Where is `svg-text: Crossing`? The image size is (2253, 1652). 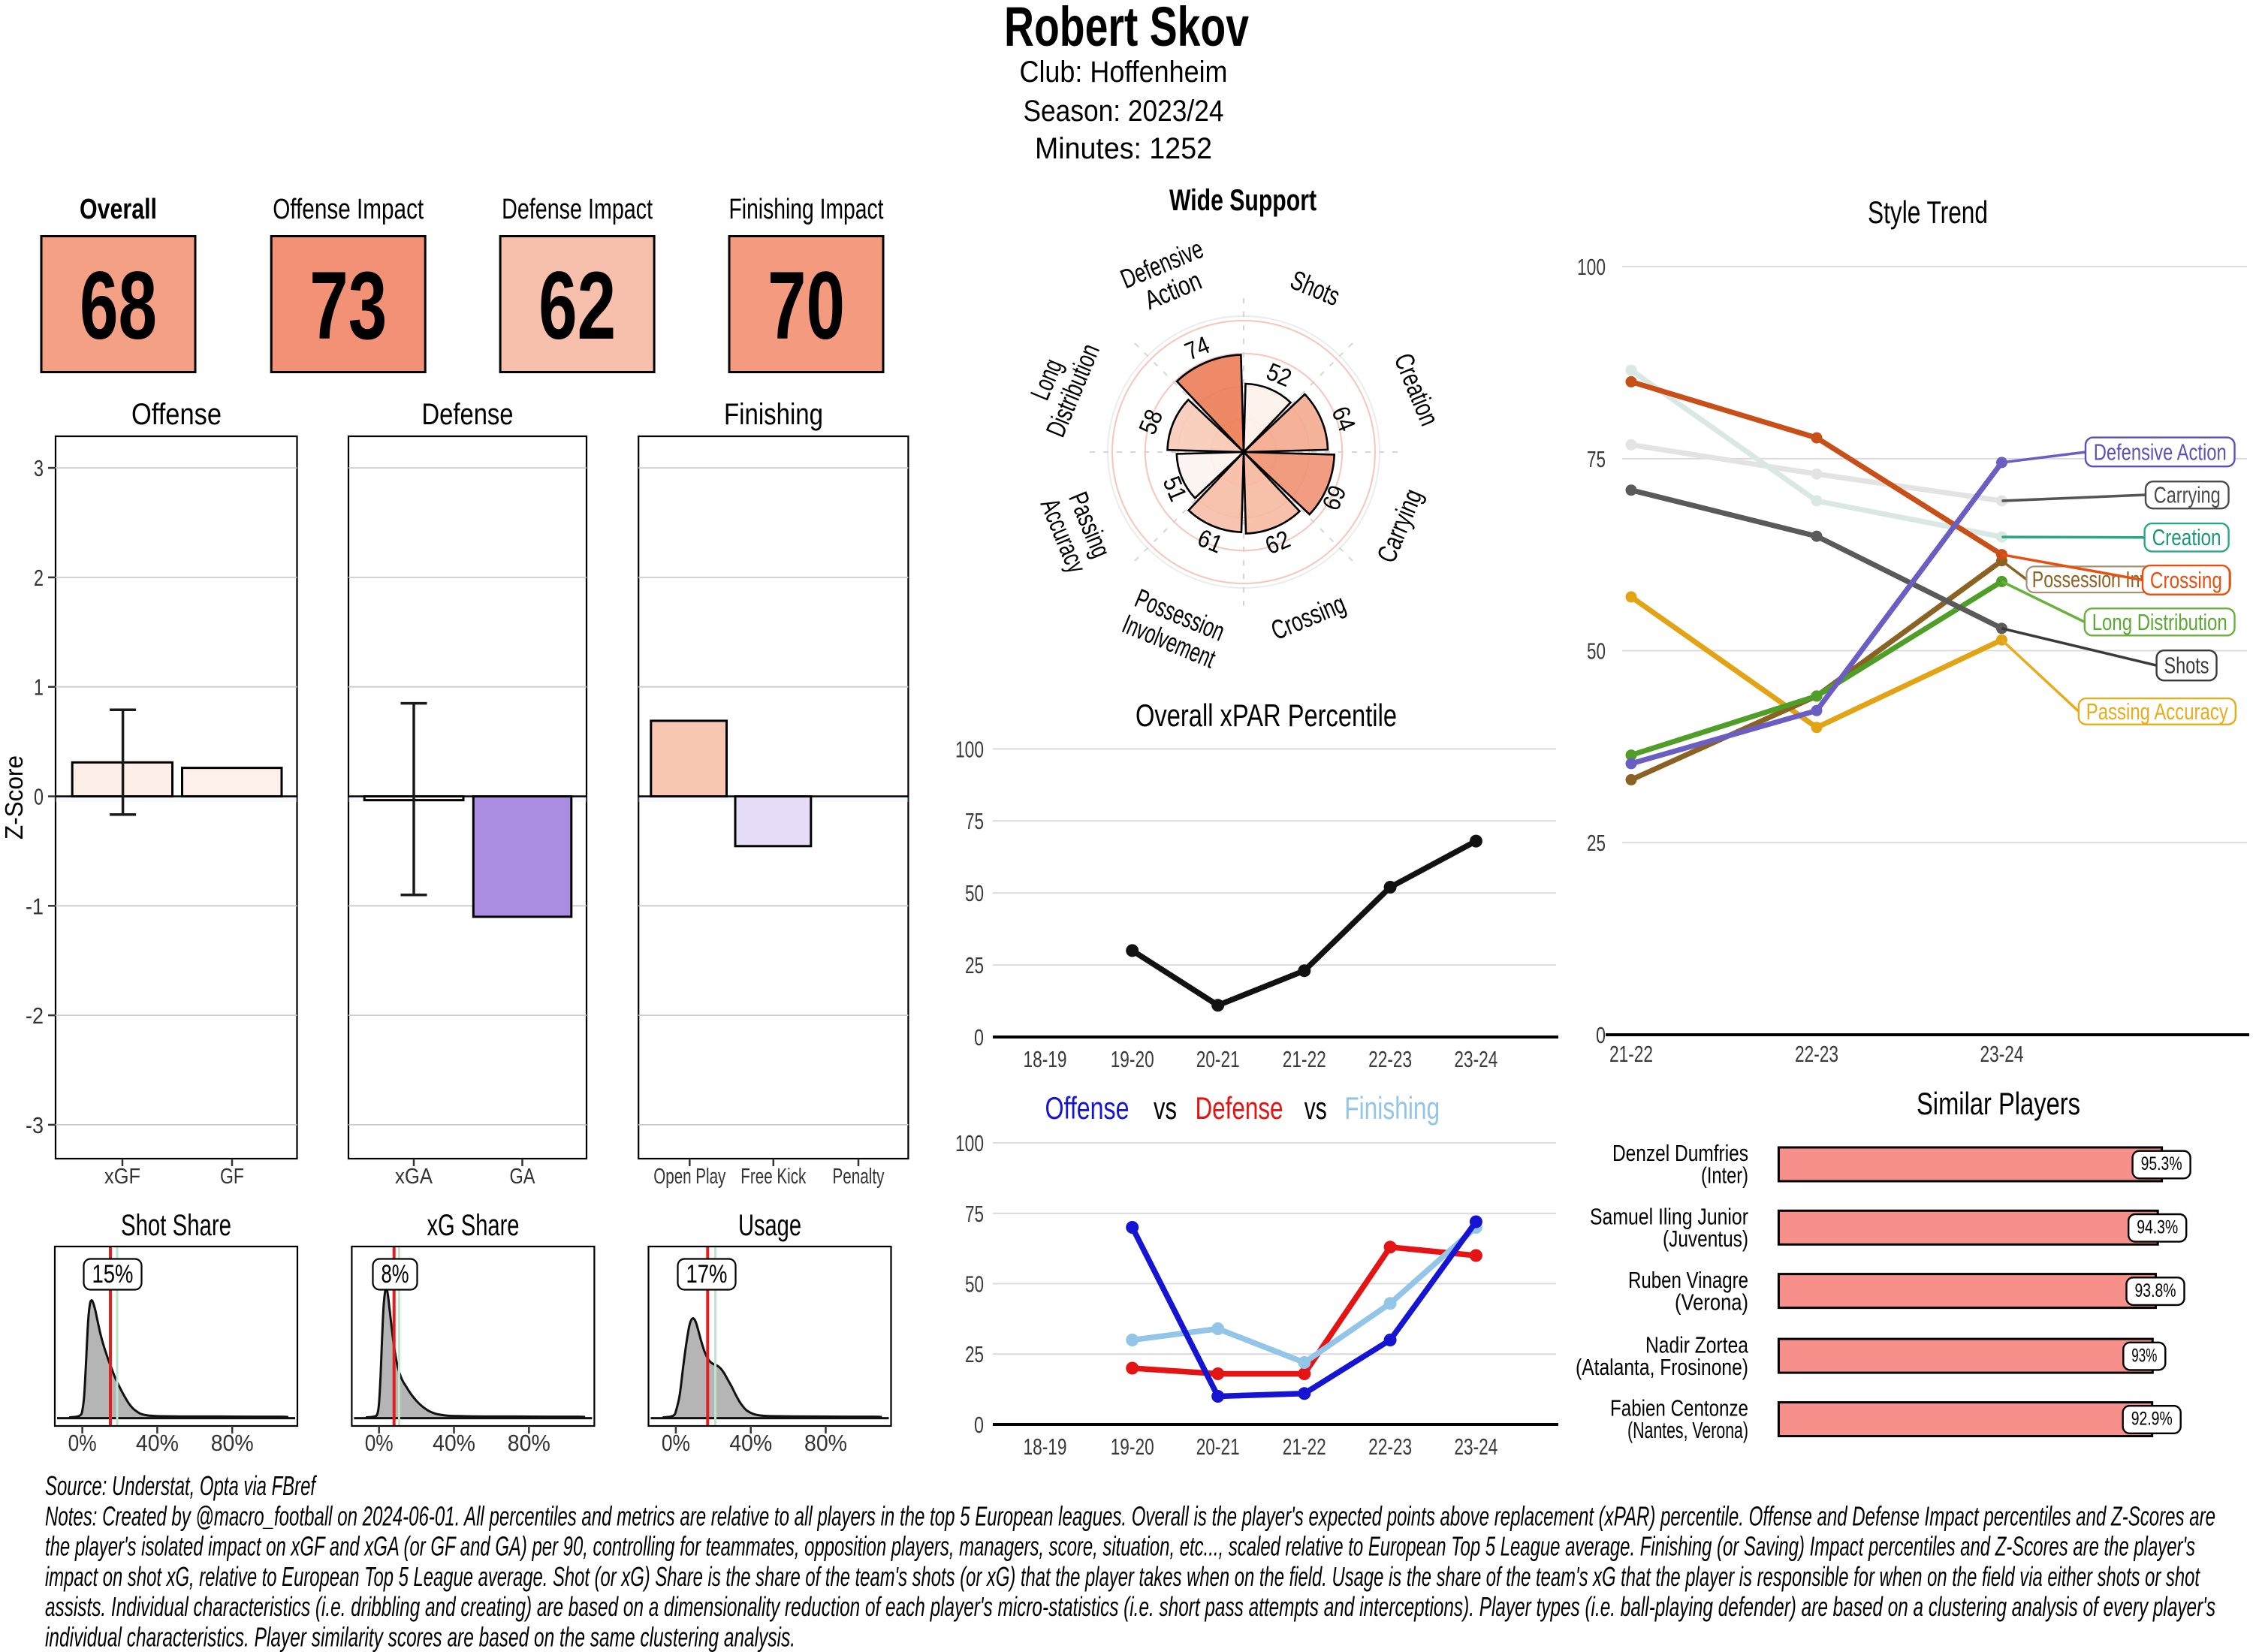 svg-text: Crossing is located at coordinates (2186, 580).